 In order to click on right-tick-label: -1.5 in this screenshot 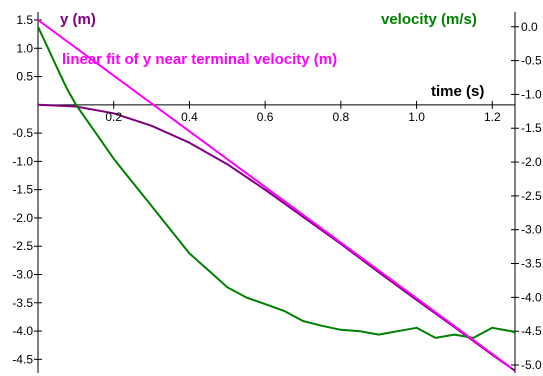, I will do `click(531, 128)`.